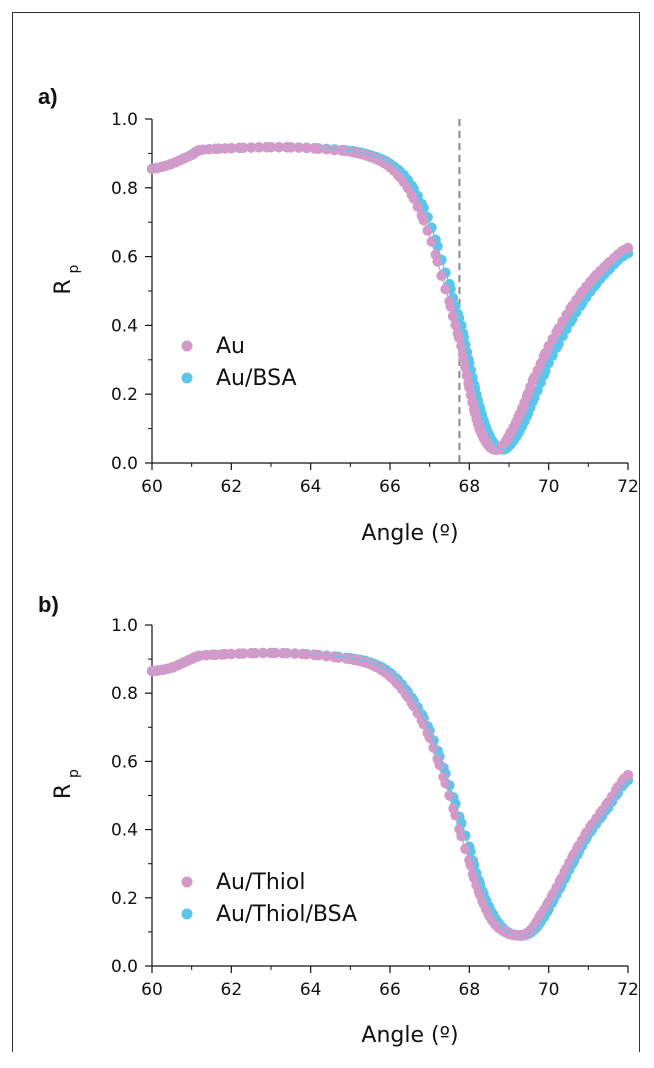  Describe the element at coordinates (260, 882) in the screenshot. I see `legend-label: Au/Thiol` at that location.